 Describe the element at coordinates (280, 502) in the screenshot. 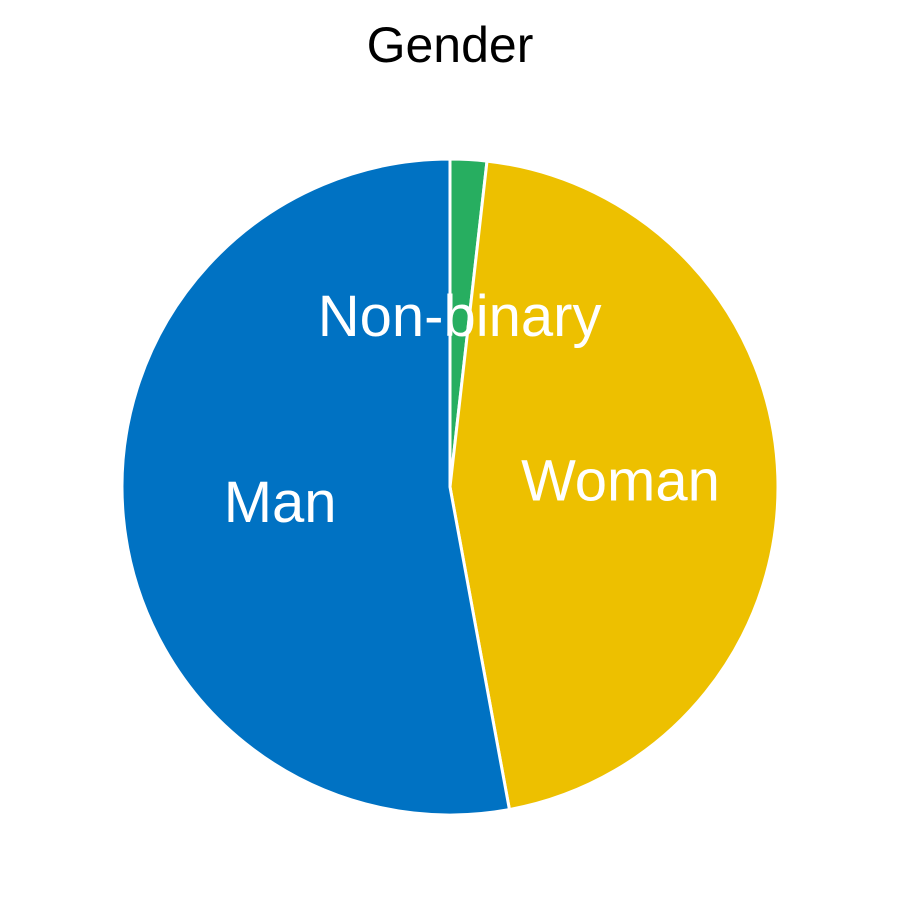

I see `pie-label-man: Man` at that location.